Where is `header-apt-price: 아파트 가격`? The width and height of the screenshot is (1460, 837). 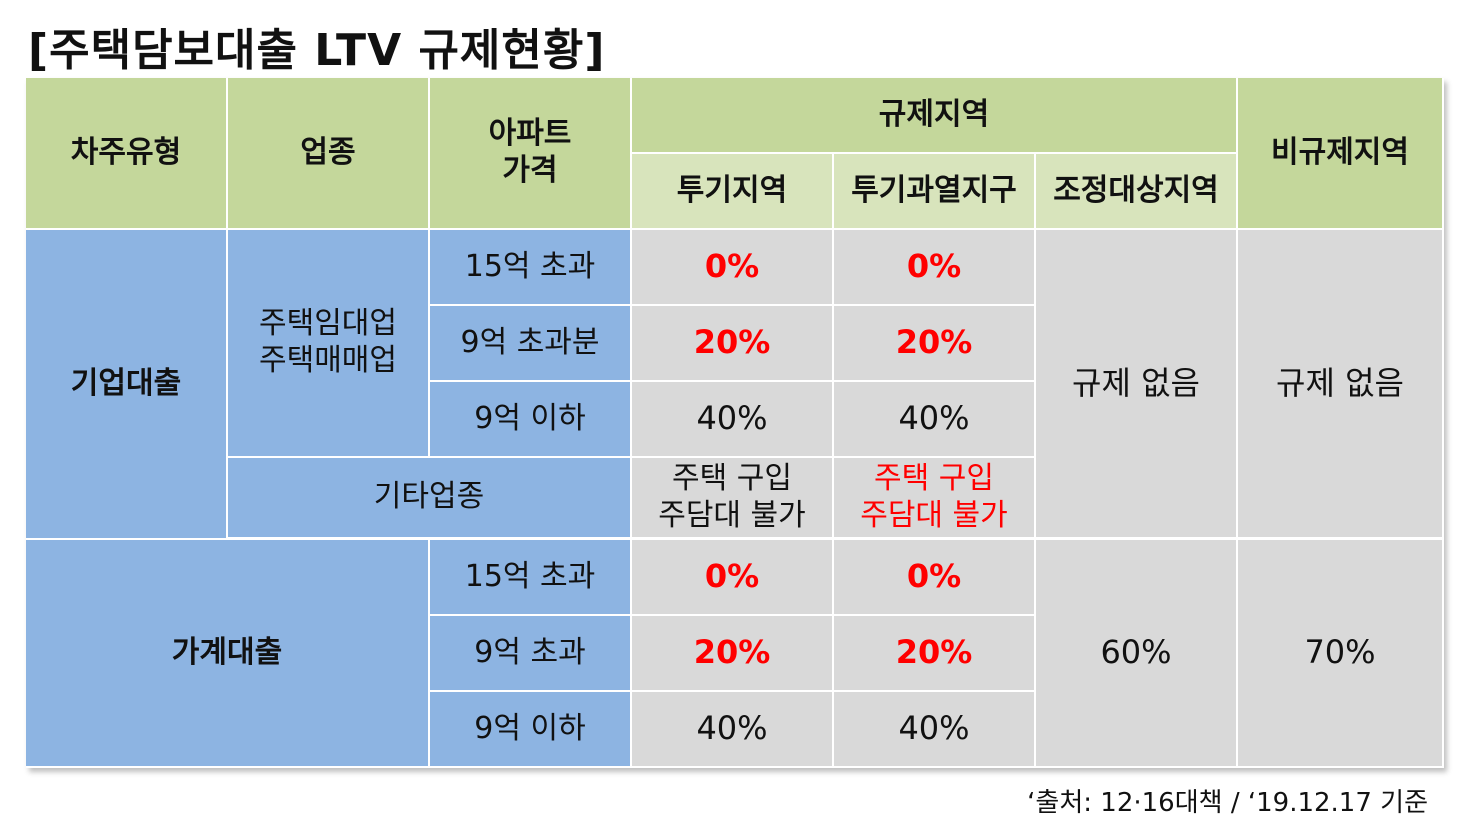 header-apt-price: 아파트 가격 is located at coordinates (531, 154).